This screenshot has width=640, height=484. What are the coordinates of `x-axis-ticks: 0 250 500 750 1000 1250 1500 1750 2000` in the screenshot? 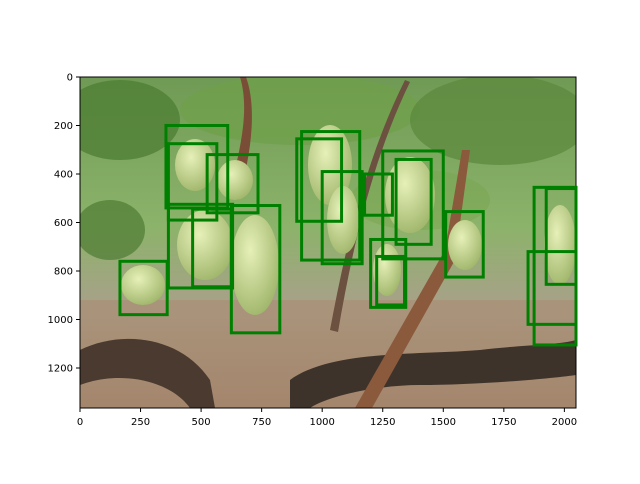 It's located at (327, 418).